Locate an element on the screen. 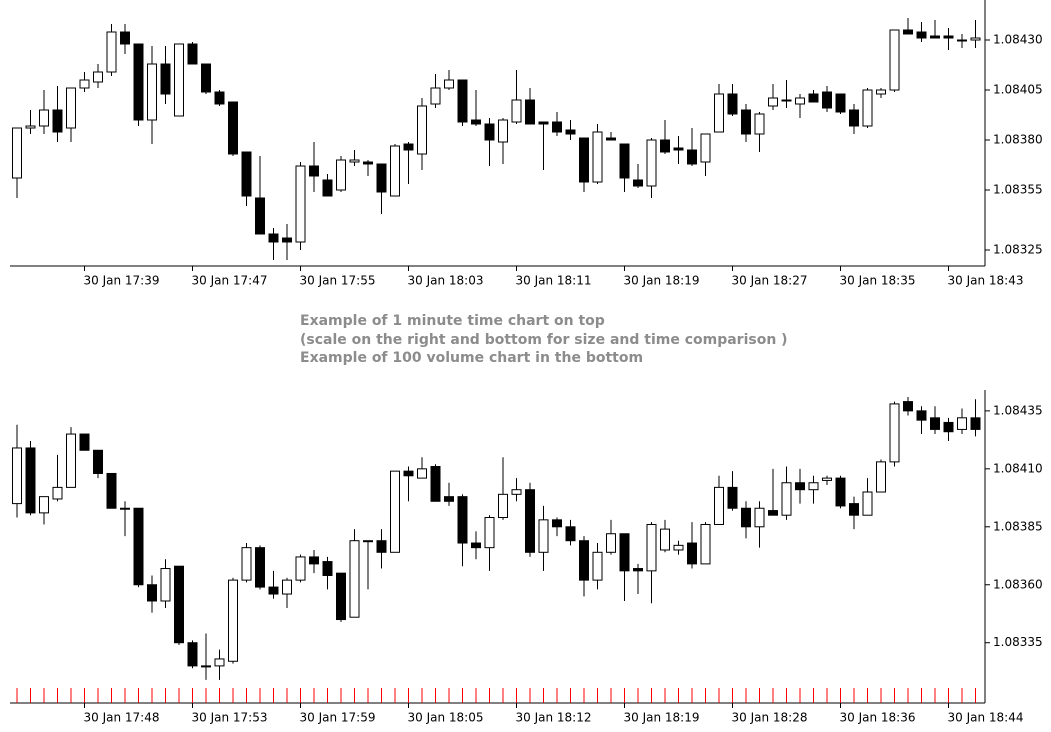 This screenshot has width=1051, height=732. y-tick-label: 1.08325 is located at coordinates (1018, 250).